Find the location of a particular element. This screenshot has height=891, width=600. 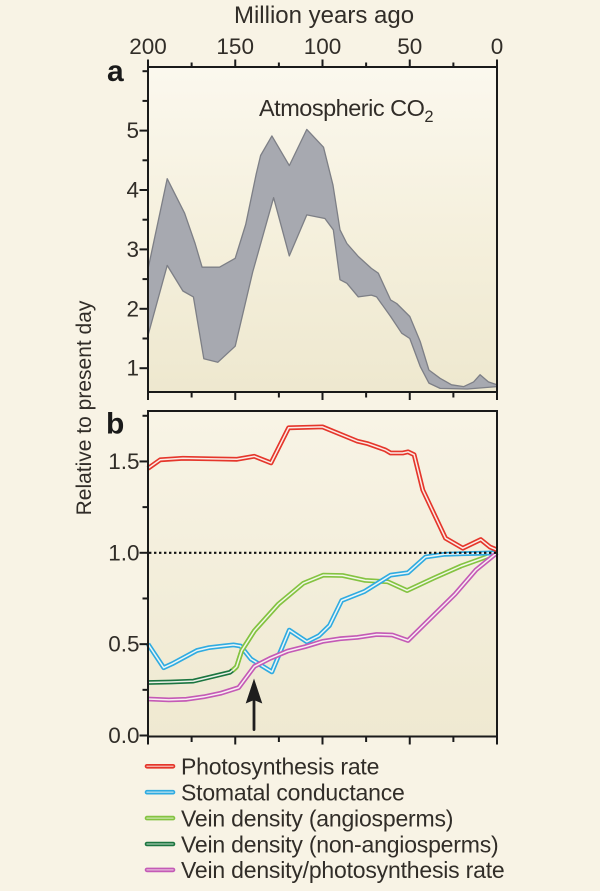

svg-text: 1.0 is located at coordinates (123, 552).